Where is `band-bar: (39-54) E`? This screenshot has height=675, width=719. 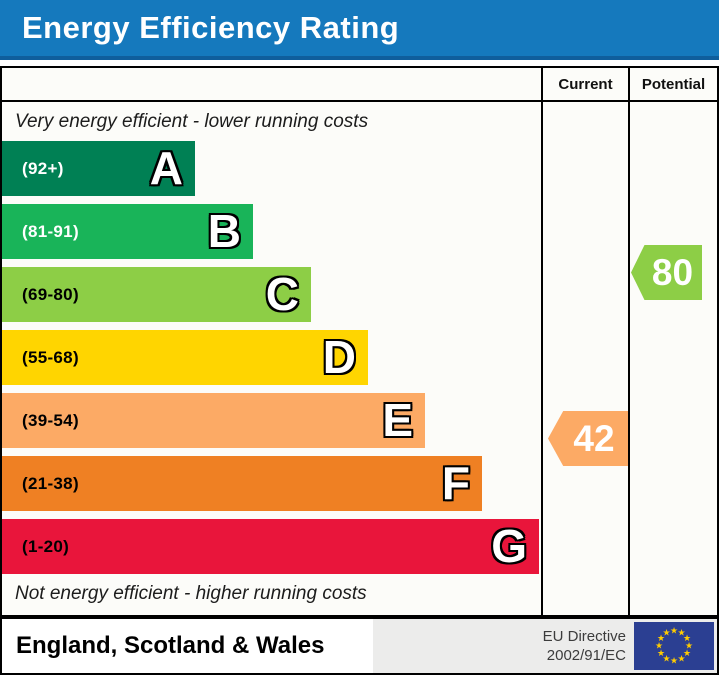 band-bar: (39-54) E is located at coordinates (213, 420).